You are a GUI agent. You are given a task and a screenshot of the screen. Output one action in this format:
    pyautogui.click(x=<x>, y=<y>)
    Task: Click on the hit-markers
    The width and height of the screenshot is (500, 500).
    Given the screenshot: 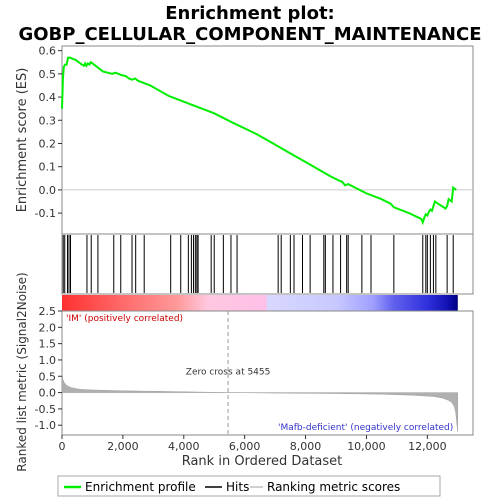 What is the action you would take?
    pyautogui.click(x=258, y=264)
    